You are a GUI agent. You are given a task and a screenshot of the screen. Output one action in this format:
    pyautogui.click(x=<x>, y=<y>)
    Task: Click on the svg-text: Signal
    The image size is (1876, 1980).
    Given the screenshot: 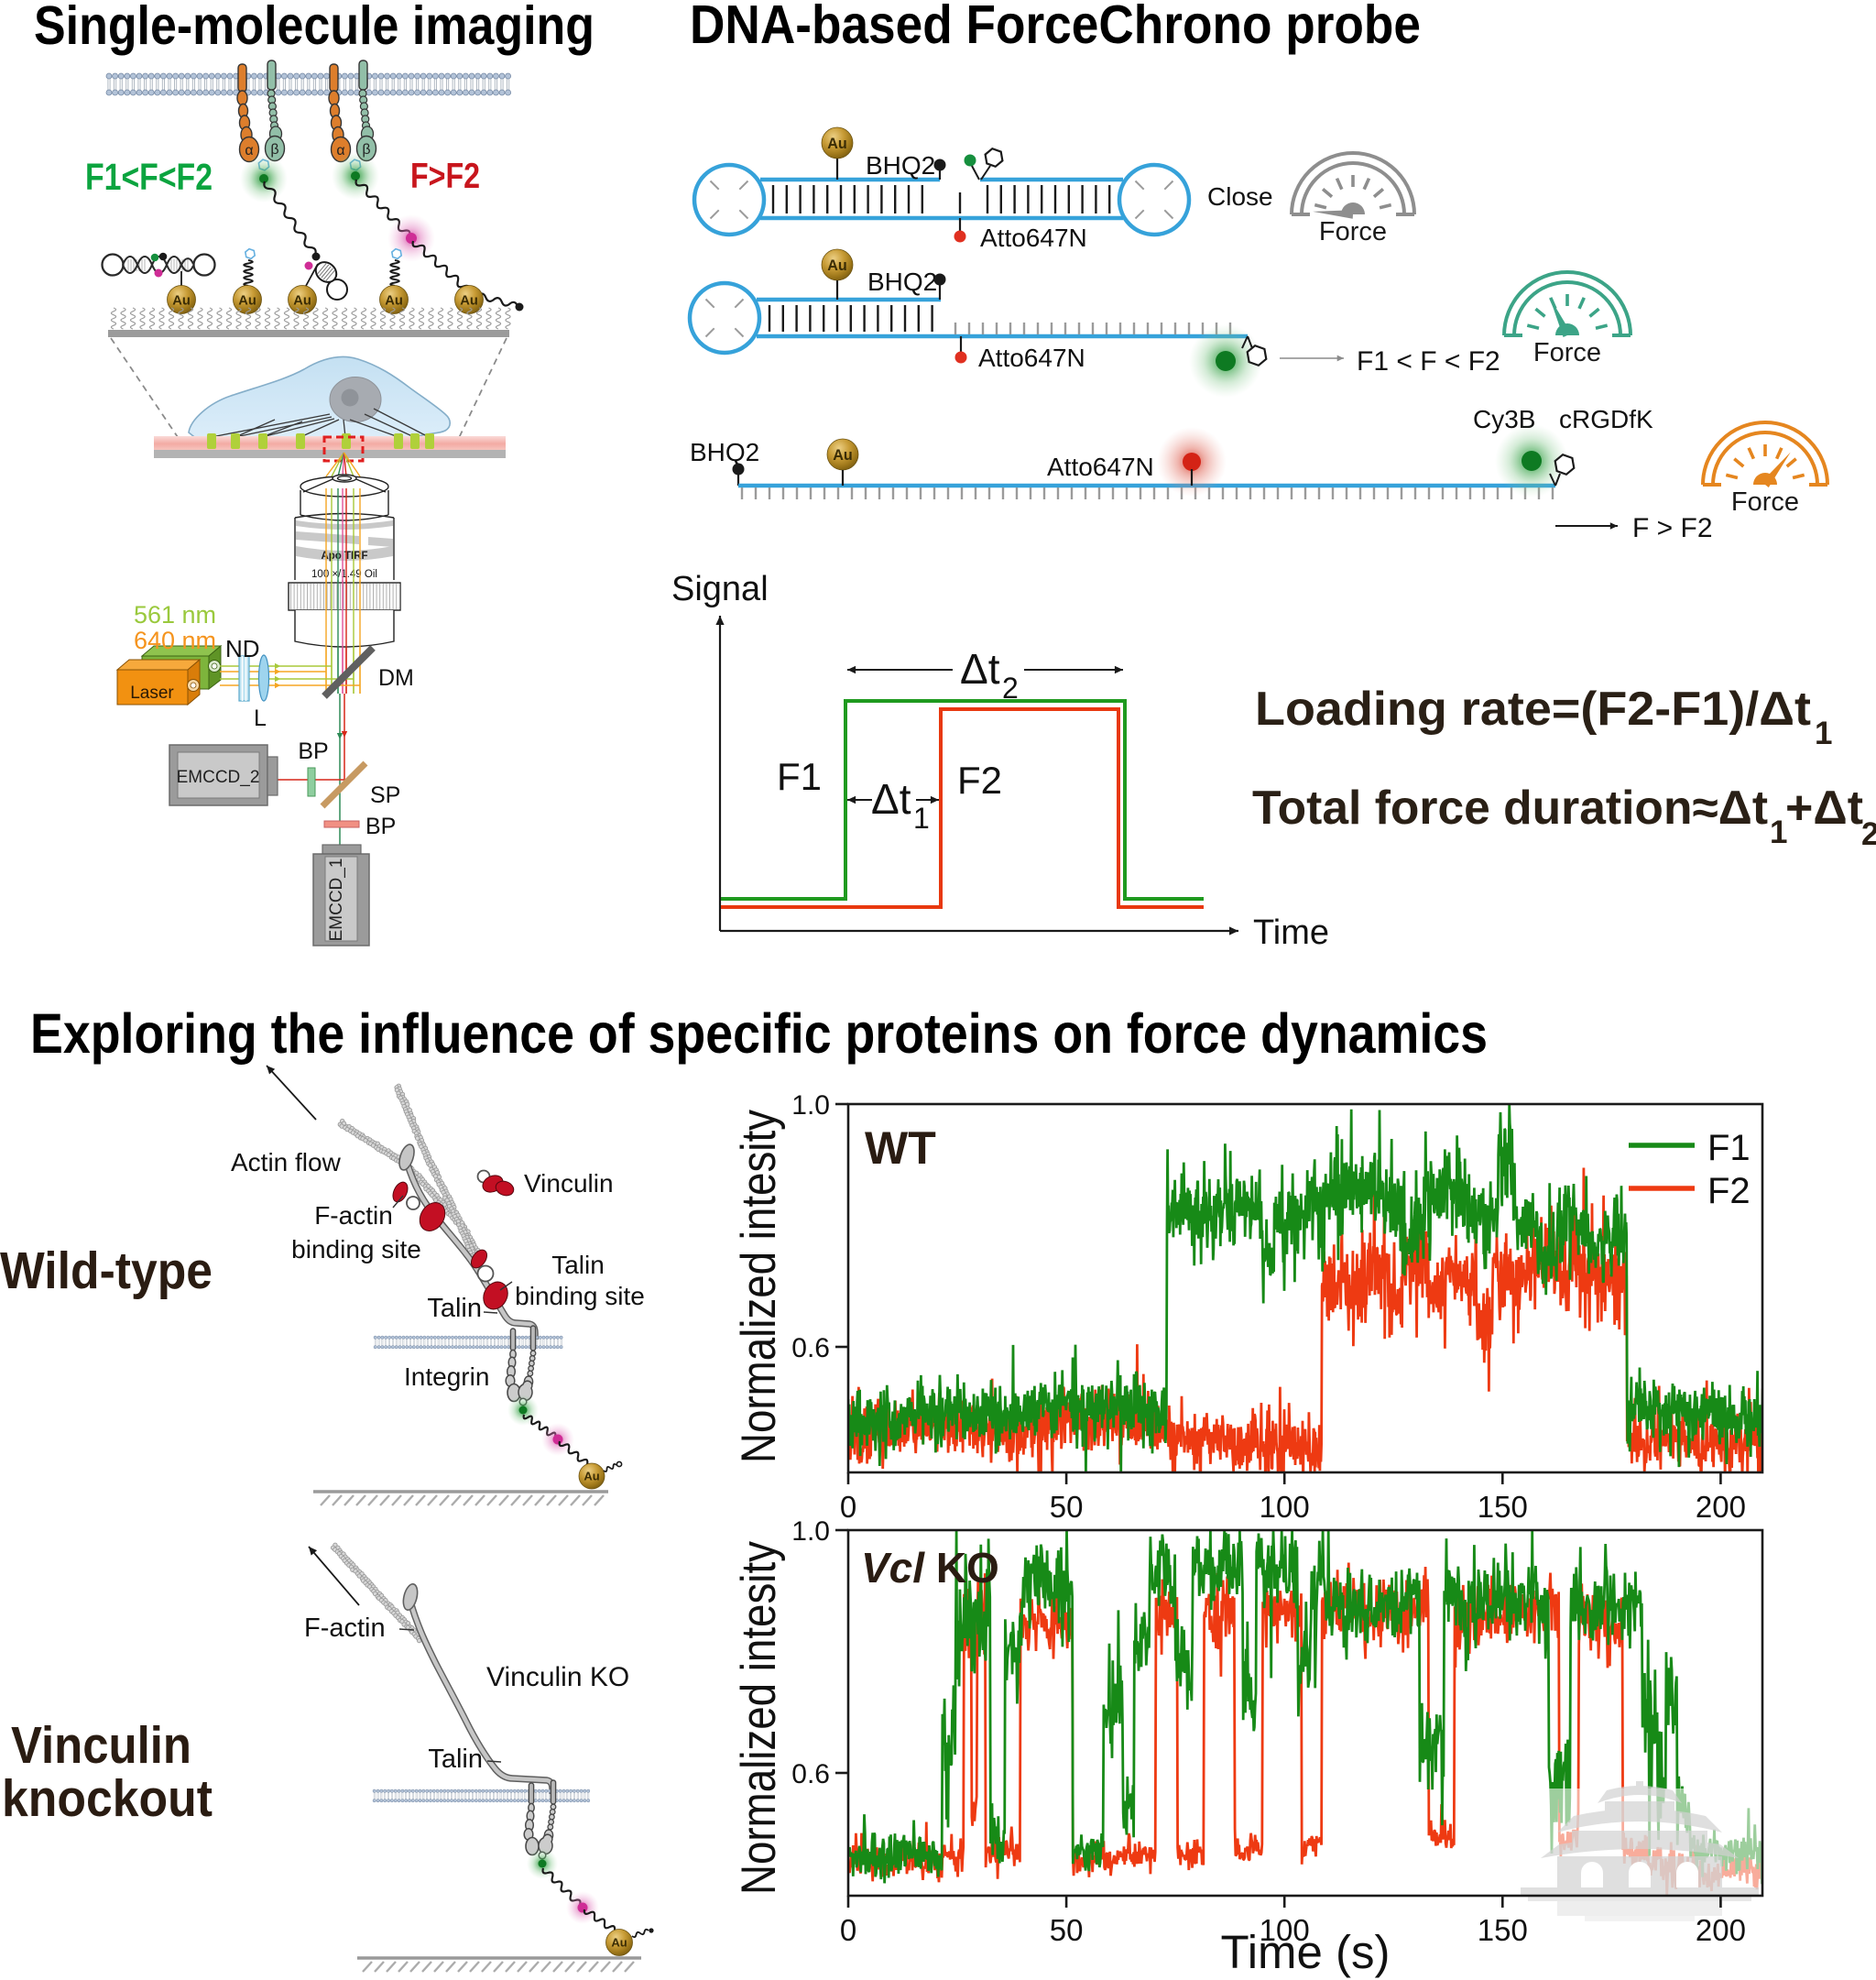 What is the action you would take?
    pyautogui.click(x=720, y=589)
    